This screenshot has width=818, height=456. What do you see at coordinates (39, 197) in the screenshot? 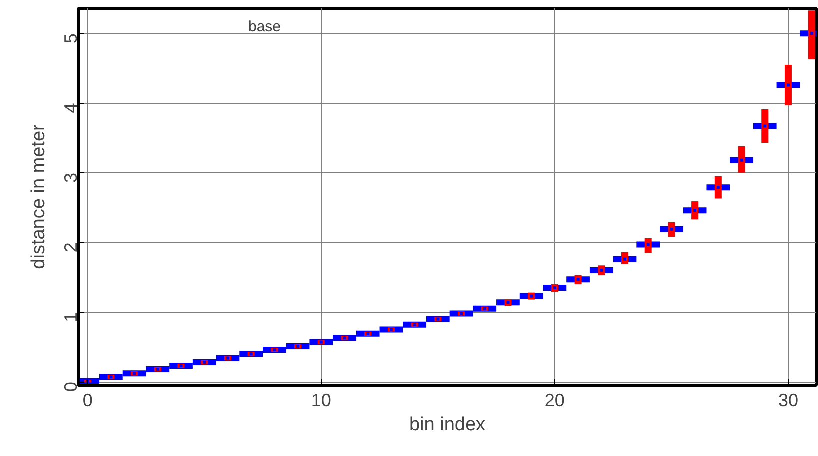
I see `y-axis-title: distance in meter` at bounding box center [39, 197].